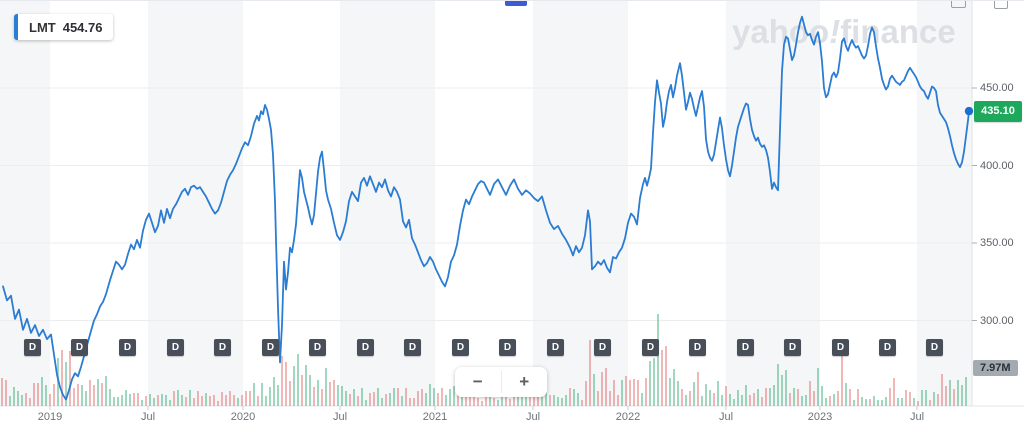  I want to click on chart-settings-icon, so click(958, 4).